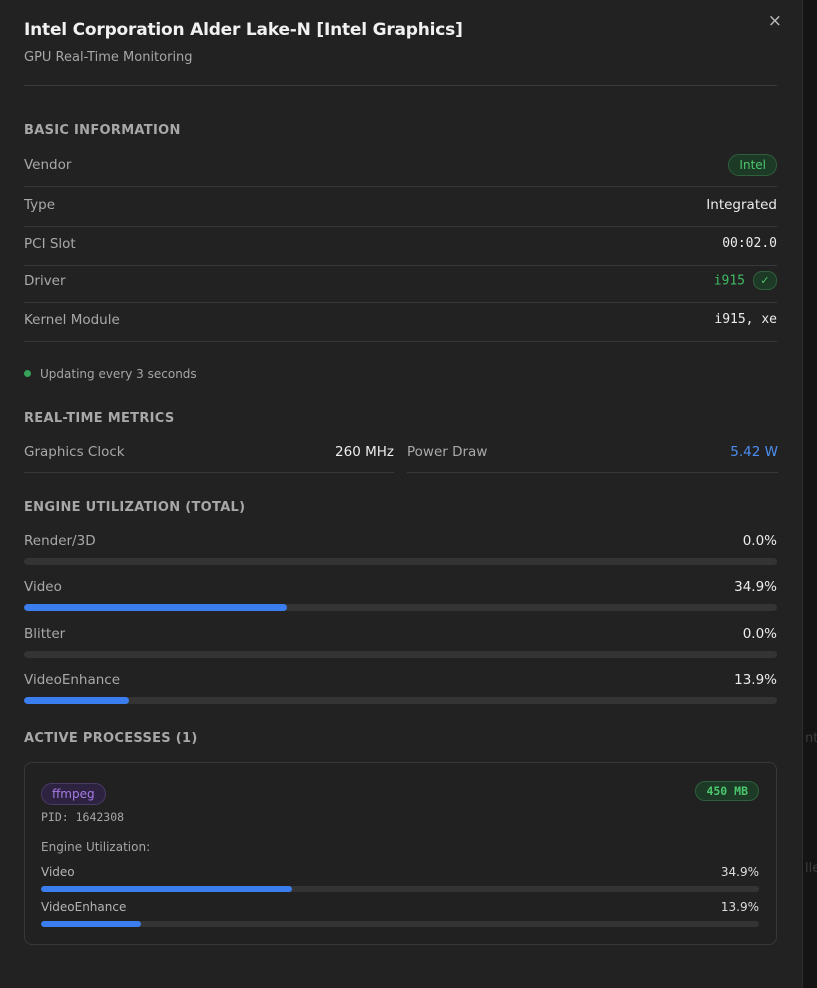 Image resolution: width=817 pixels, height=988 pixels. Describe the element at coordinates (400, 85) in the screenshot. I see `divider` at that location.